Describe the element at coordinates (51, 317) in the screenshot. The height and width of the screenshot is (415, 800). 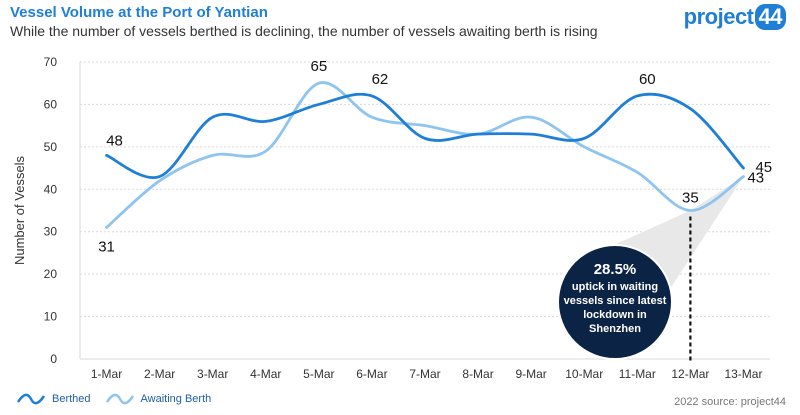
I see `y-tick-label: 10` at that location.